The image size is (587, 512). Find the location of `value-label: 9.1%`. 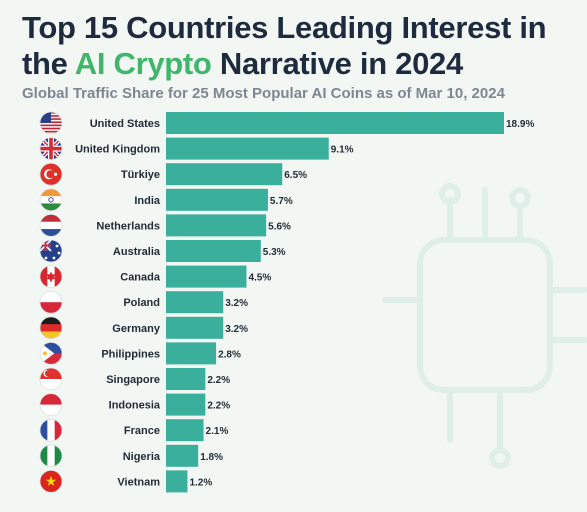

value-label: 9.1% is located at coordinates (342, 150).